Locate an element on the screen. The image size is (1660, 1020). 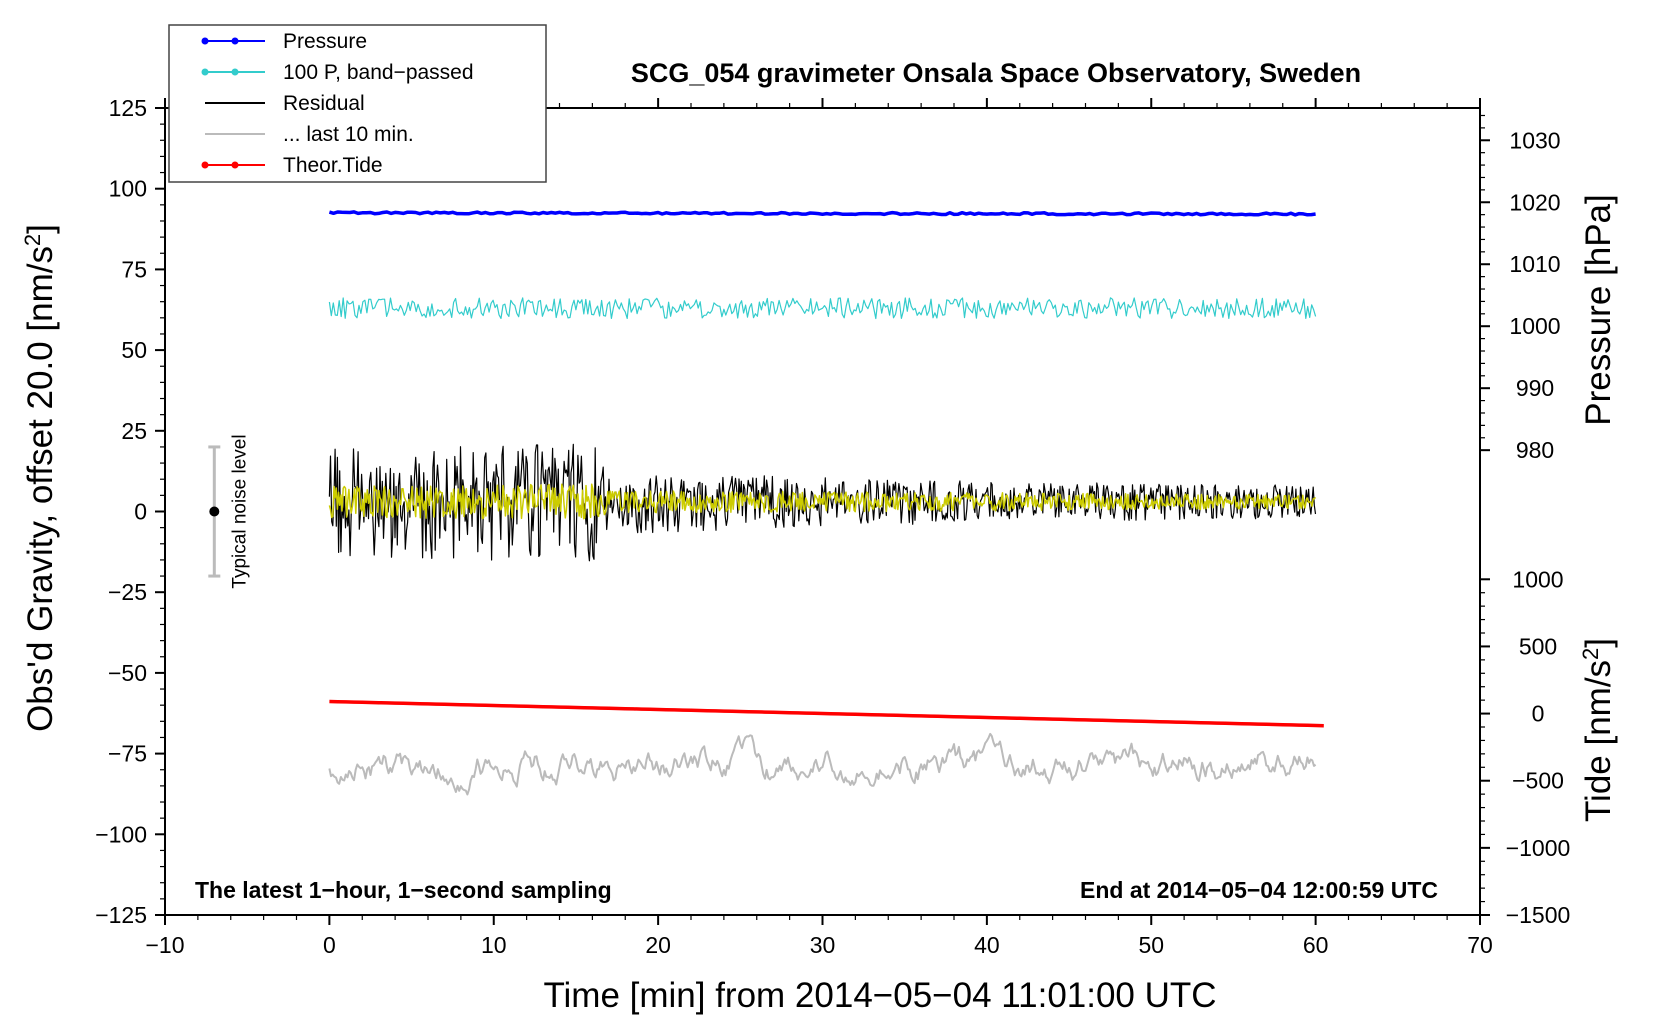
y-axis-left-label-tail: ] is located at coordinates (40, 229).